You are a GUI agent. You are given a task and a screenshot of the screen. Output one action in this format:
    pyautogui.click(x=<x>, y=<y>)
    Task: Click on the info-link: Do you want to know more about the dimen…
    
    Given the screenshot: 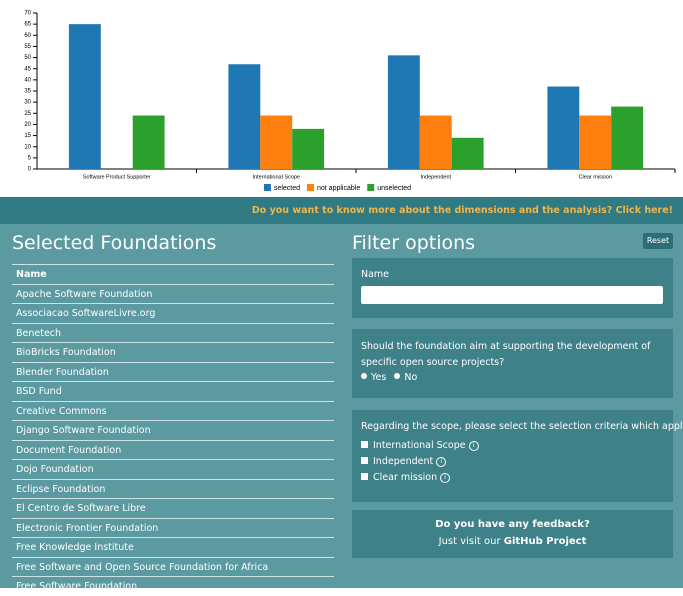 What is the action you would take?
    pyautogui.click(x=462, y=210)
    